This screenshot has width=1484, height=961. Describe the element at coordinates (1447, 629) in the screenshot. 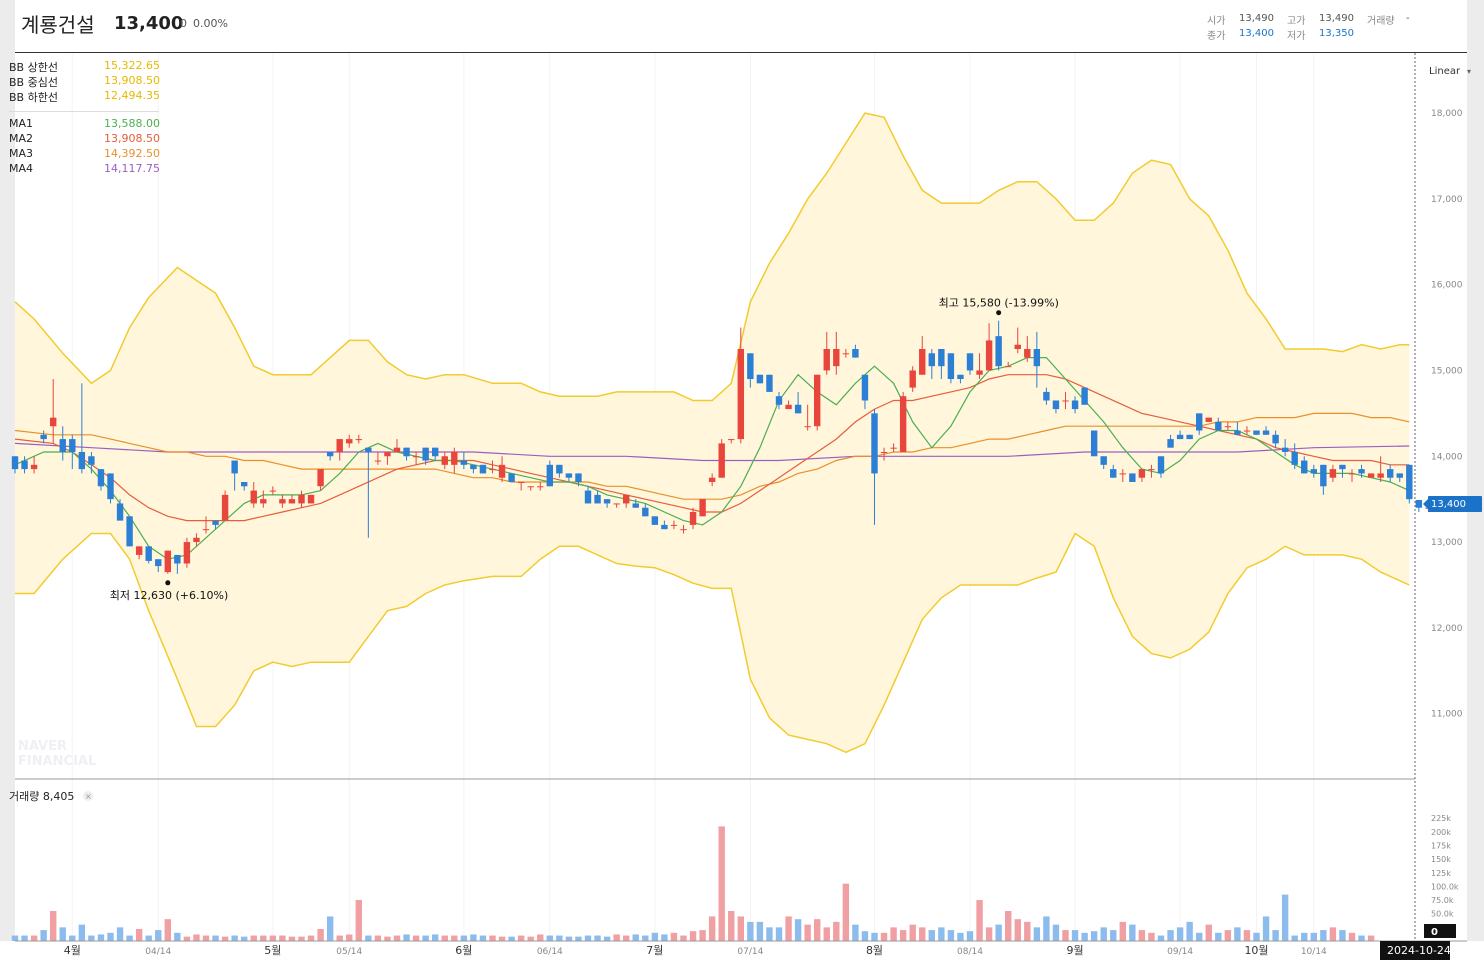

I see `price-tick-label: 12,000` at that location.